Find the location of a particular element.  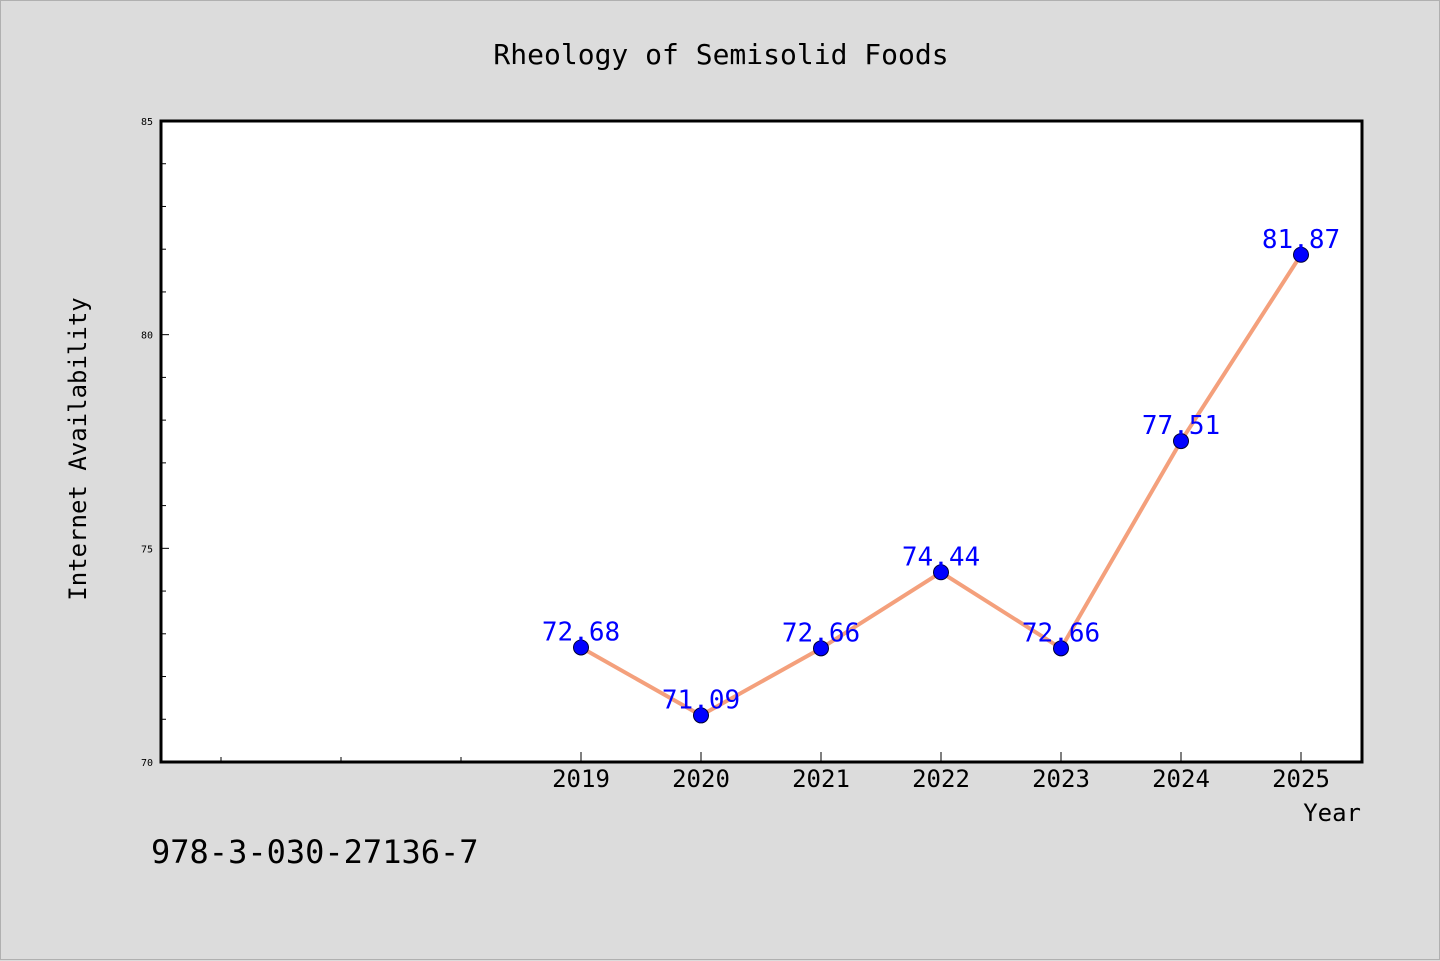

data-label: 71.09 is located at coordinates (701, 700).